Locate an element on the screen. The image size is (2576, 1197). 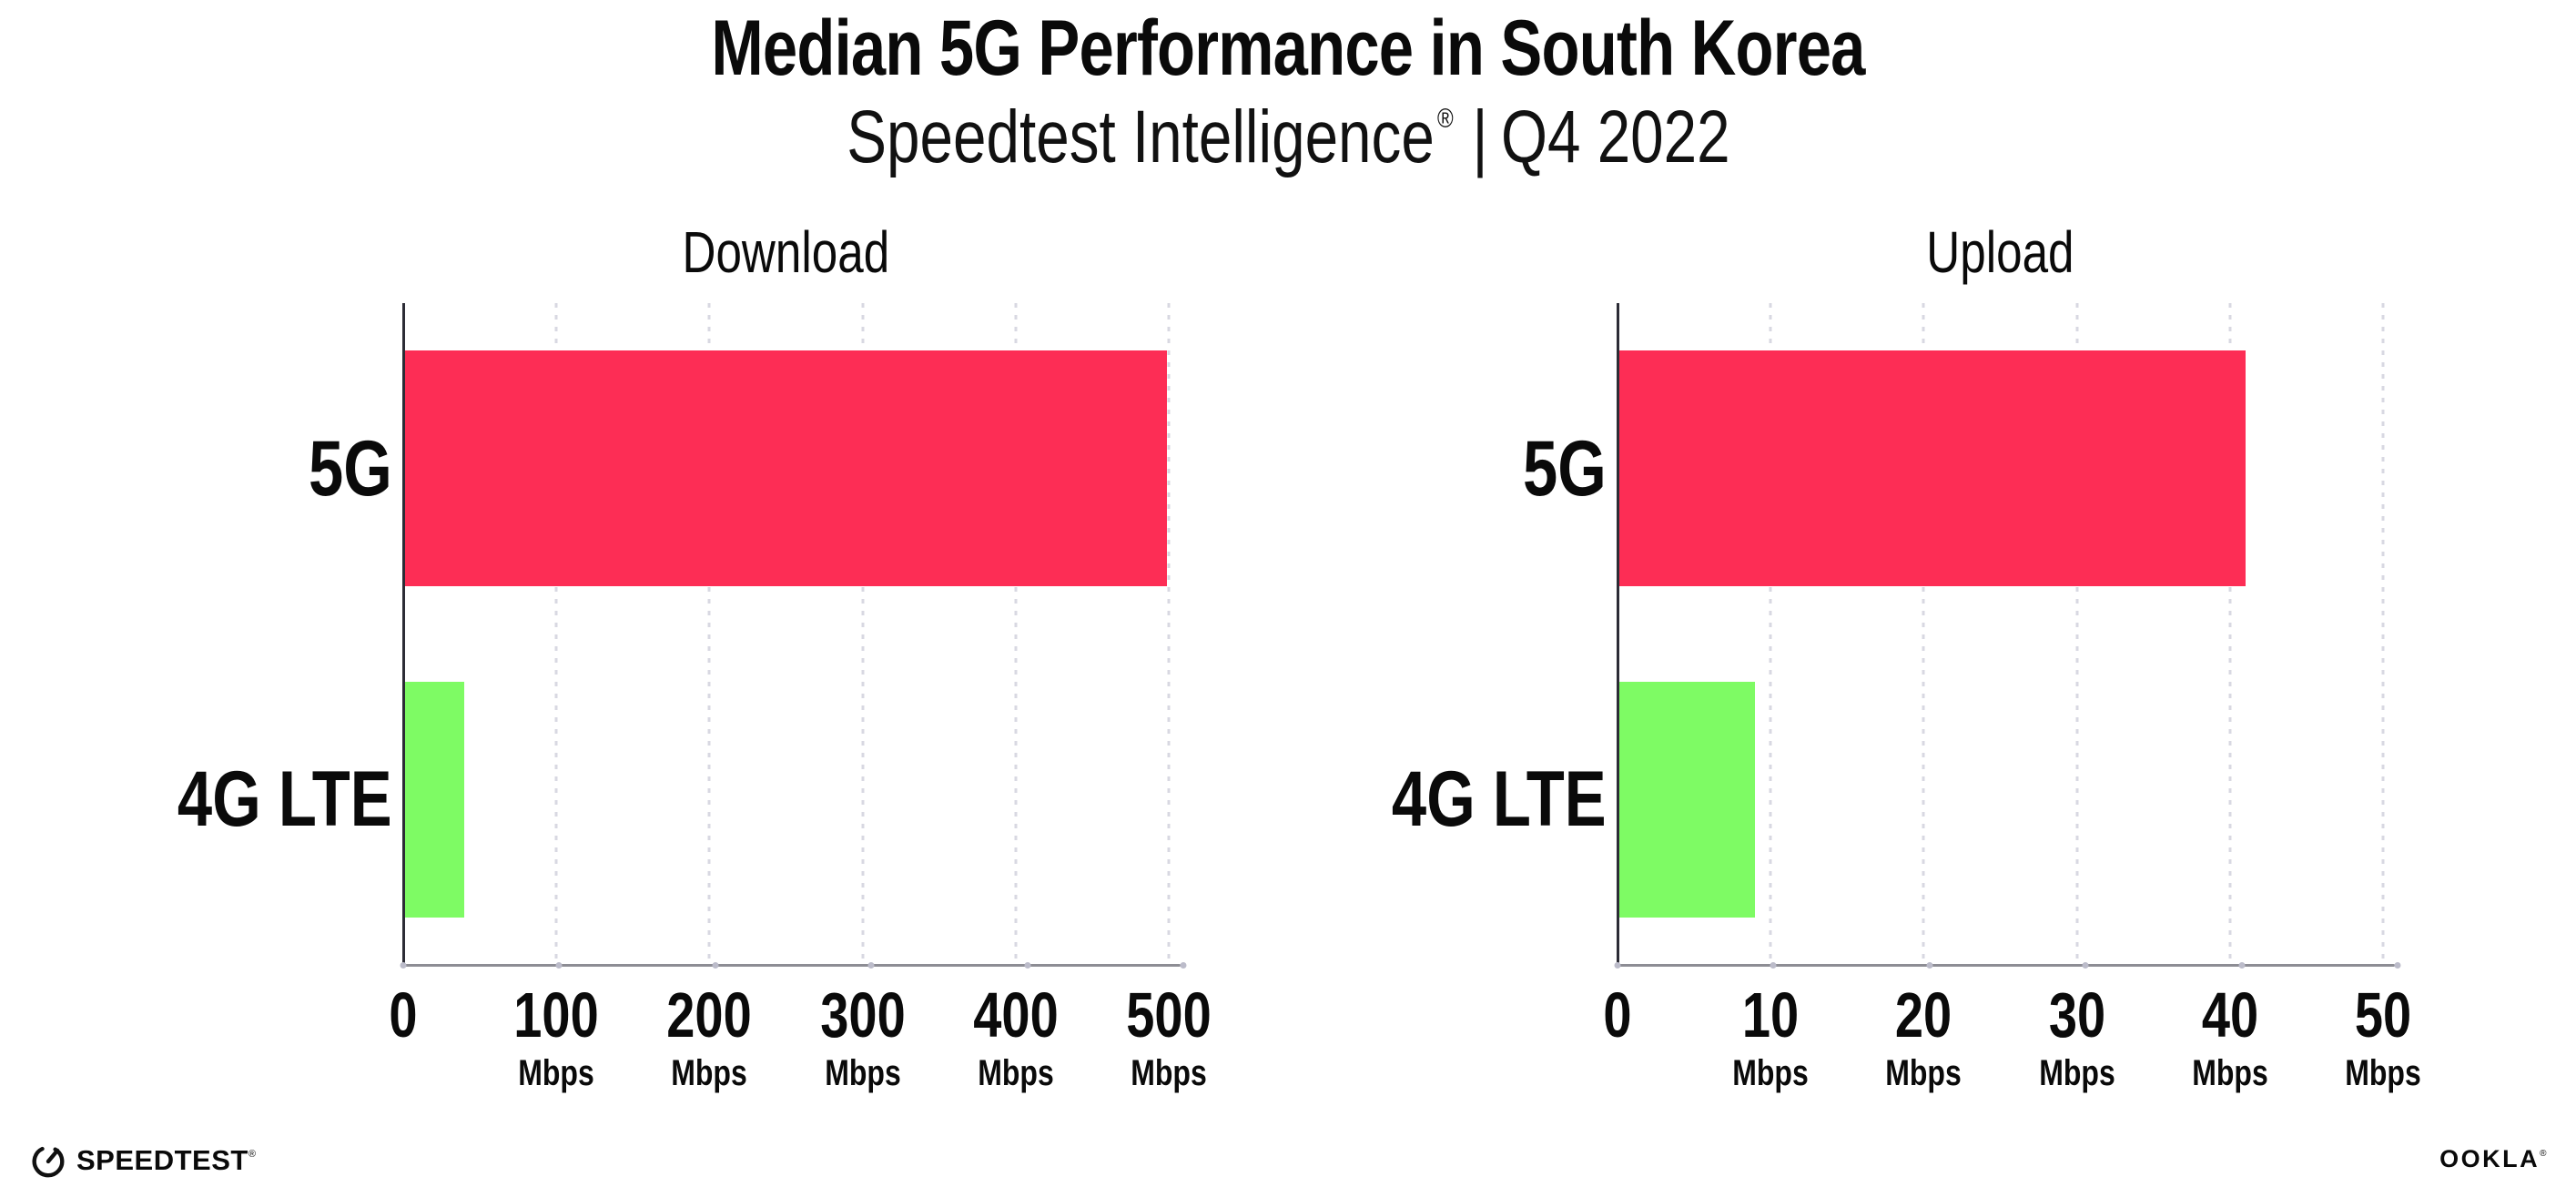
x-tick: 20 Mbps is located at coordinates (1923, 1037).